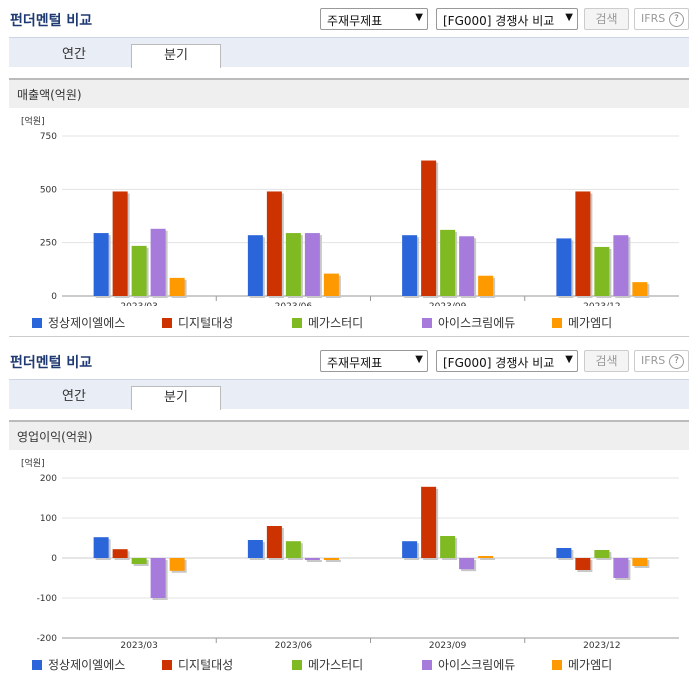 The image size is (696, 684). I want to click on chart-heading: 매출액(억원), so click(349, 93).